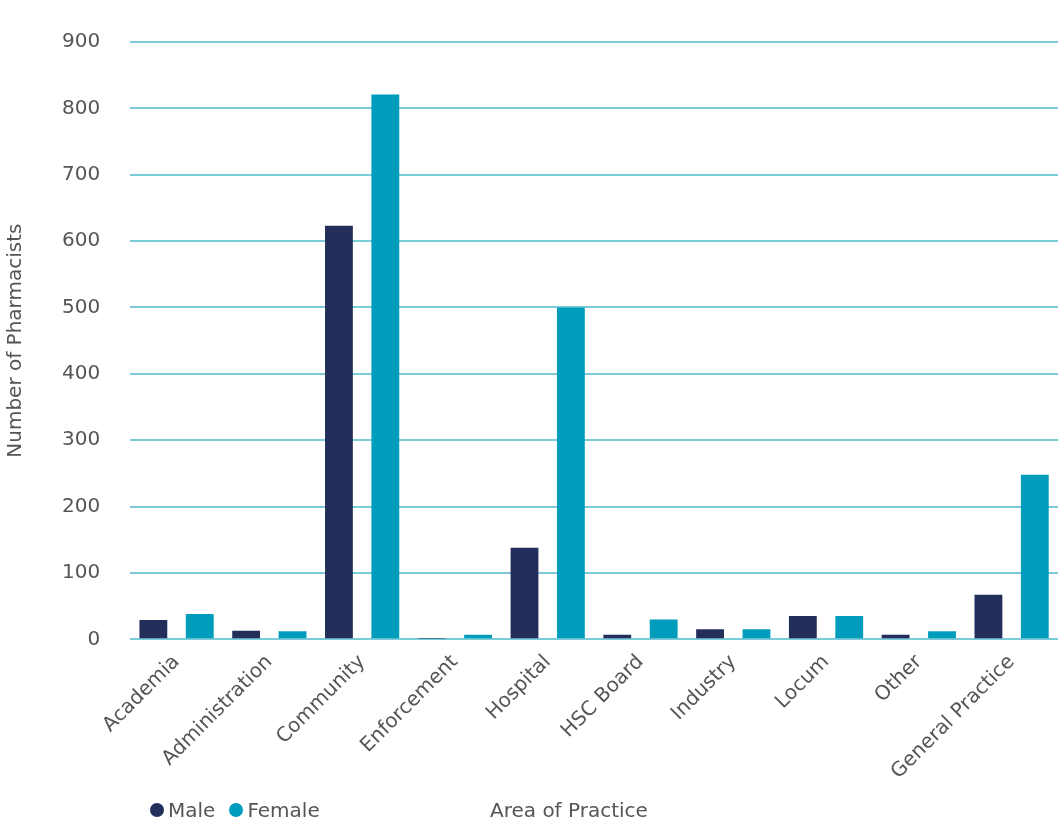 The width and height of the screenshot is (1063, 827). Describe the element at coordinates (192, 810) in the screenshot. I see `legend-label: Male` at that location.